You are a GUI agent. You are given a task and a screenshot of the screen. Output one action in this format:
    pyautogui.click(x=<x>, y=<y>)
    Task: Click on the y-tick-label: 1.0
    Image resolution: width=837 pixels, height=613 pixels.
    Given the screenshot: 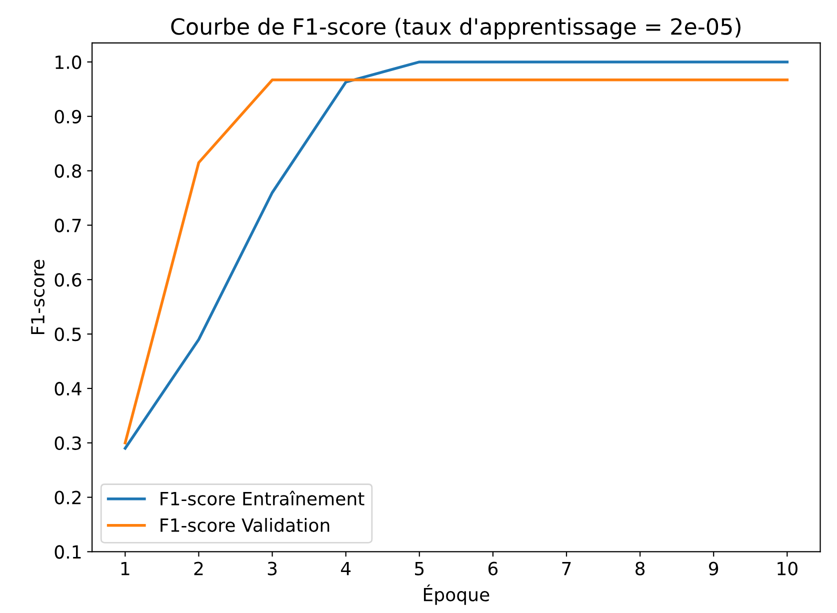 What is the action you would take?
    pyautogui.click(x=69, y=62)
    